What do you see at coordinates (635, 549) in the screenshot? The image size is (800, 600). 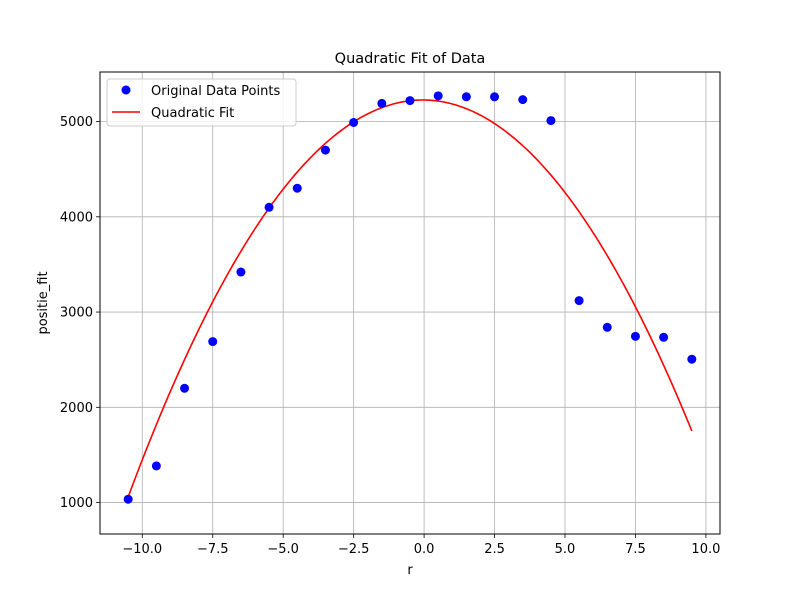 I see `x-tick-label: 7.5` at bounding box center [635, 549].